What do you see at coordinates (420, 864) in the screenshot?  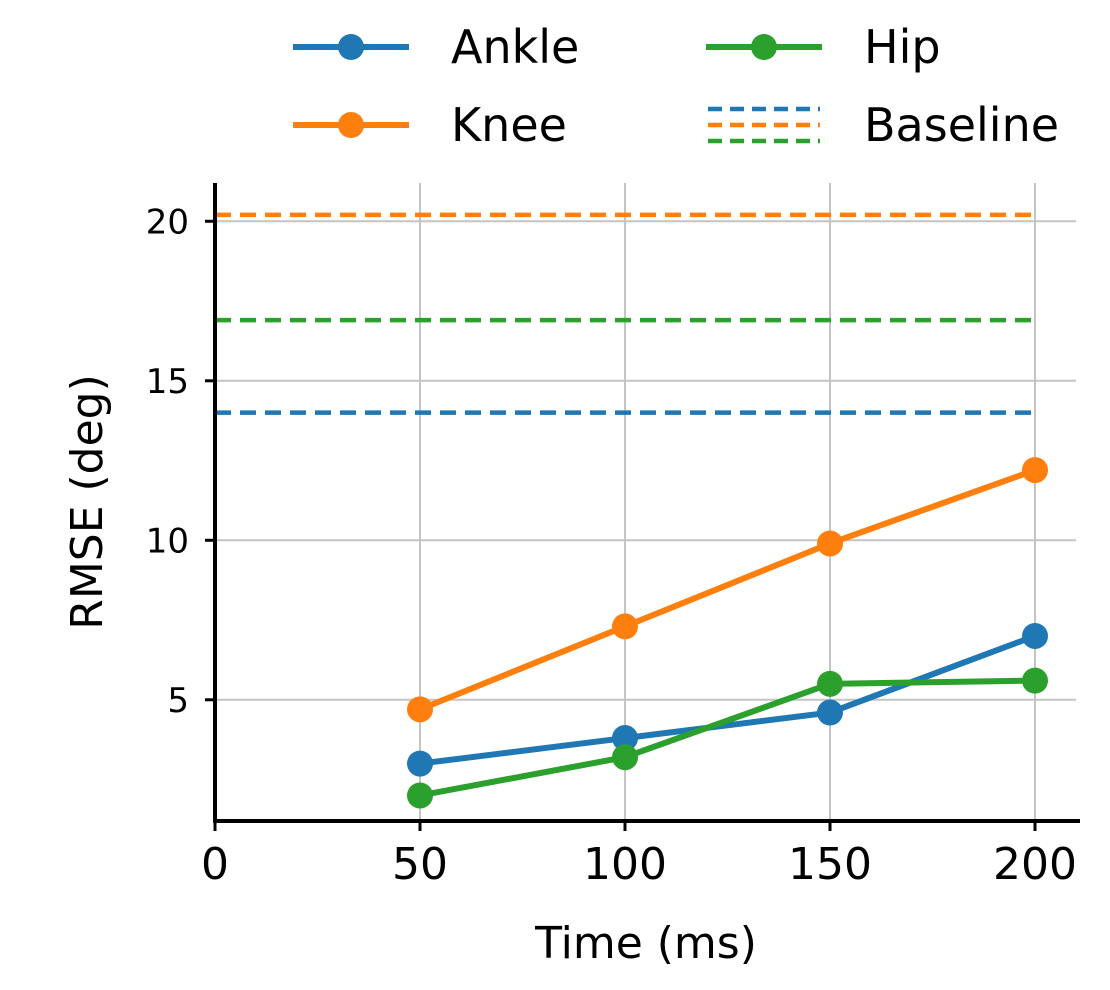 I see `x-tick-label: 50` at bounding box center [420, 864].